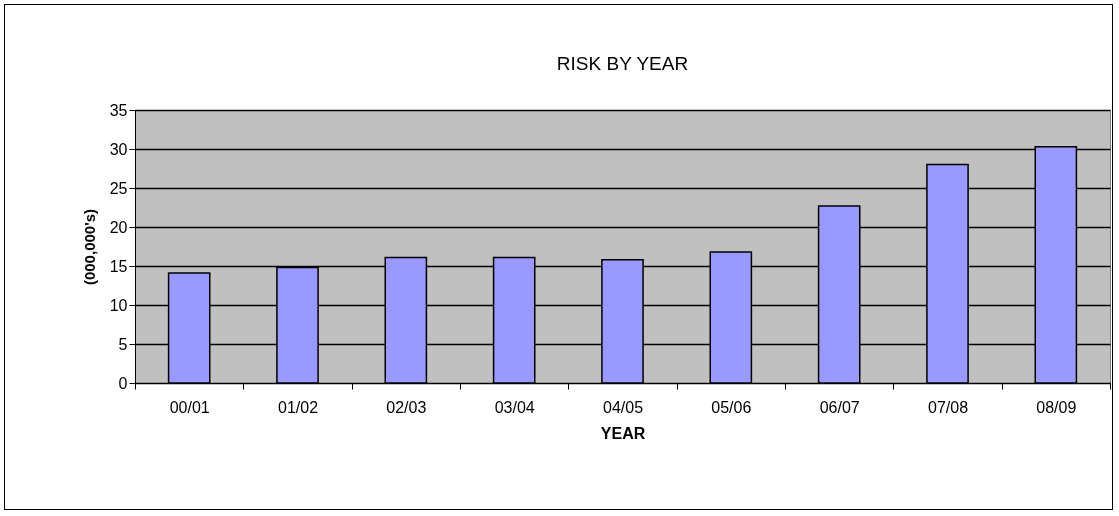  What do you see at coordinates (118, 227) in the screenshot?
I see `y-tick-label: 20` at bounding box center [118, 227].